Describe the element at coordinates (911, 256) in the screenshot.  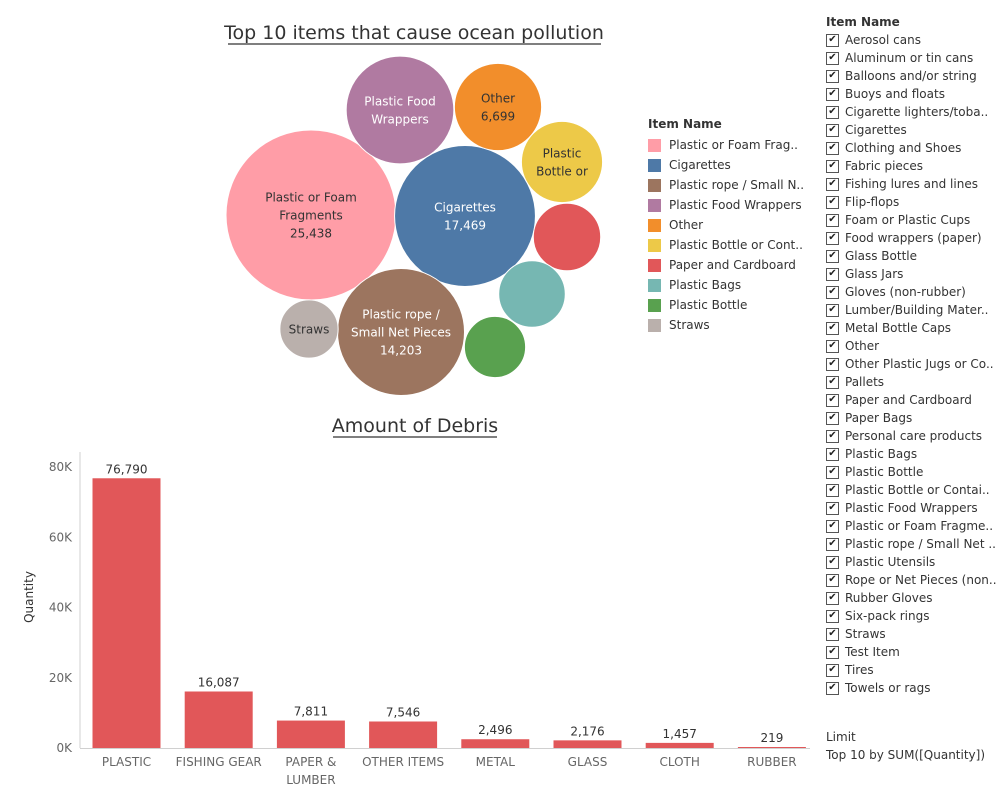
I see `filter-item: ✔ Glass Bottle` at that location.